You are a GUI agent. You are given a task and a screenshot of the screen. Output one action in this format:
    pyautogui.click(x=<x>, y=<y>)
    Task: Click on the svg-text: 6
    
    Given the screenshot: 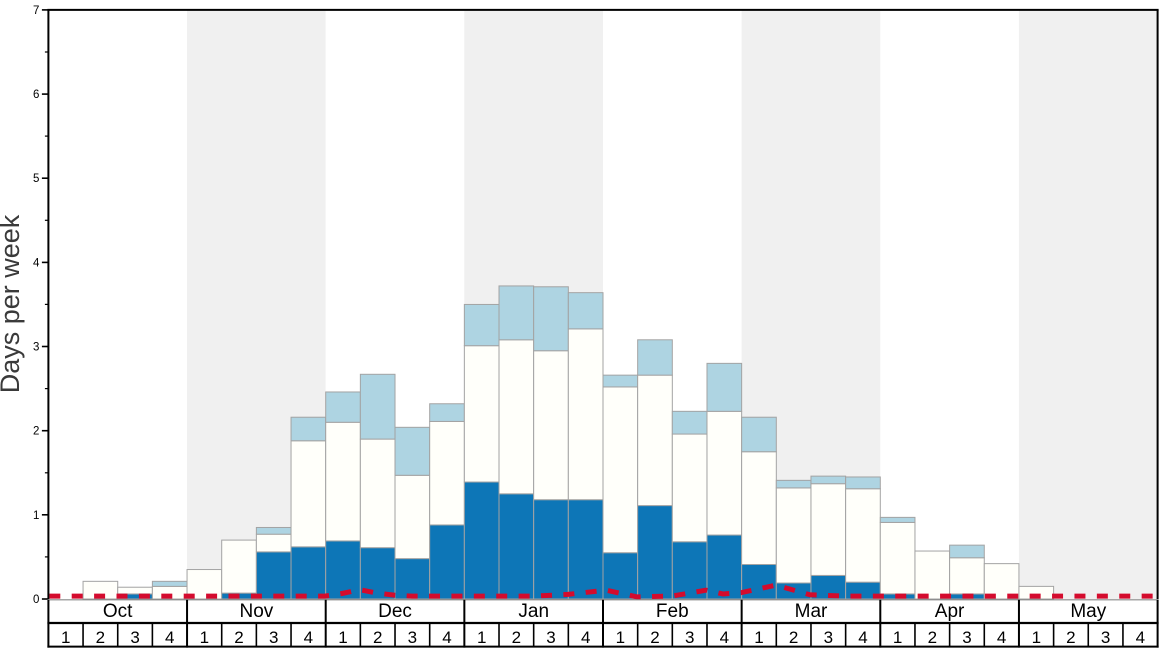 What is the action you would take?
    pyautogui.click(x=36, y=95)
    